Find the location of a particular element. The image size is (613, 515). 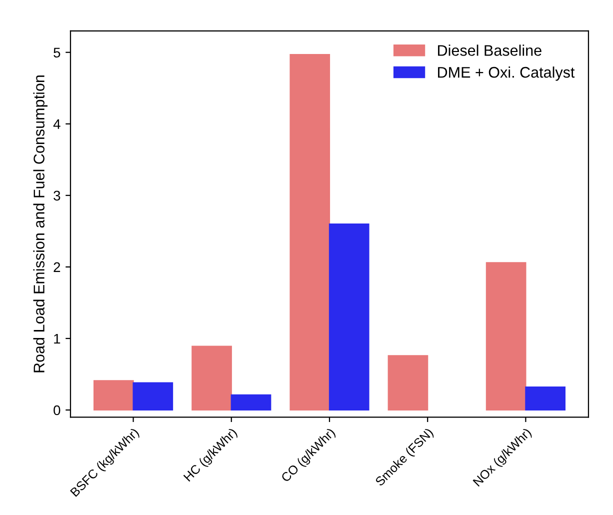

y-tick-label: 2 is located at coordinates (57, 267).